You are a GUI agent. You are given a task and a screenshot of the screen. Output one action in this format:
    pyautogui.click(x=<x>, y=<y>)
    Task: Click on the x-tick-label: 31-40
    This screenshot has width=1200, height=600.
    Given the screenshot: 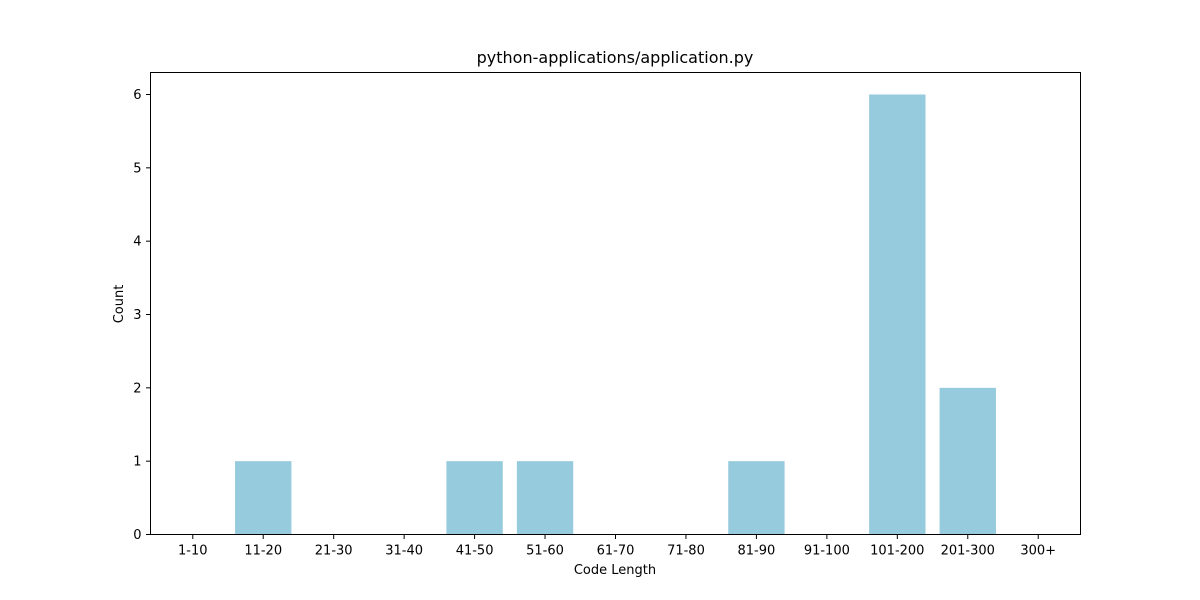 What is the action you would take?
    pyautogui.click(x=404, y=551)
    